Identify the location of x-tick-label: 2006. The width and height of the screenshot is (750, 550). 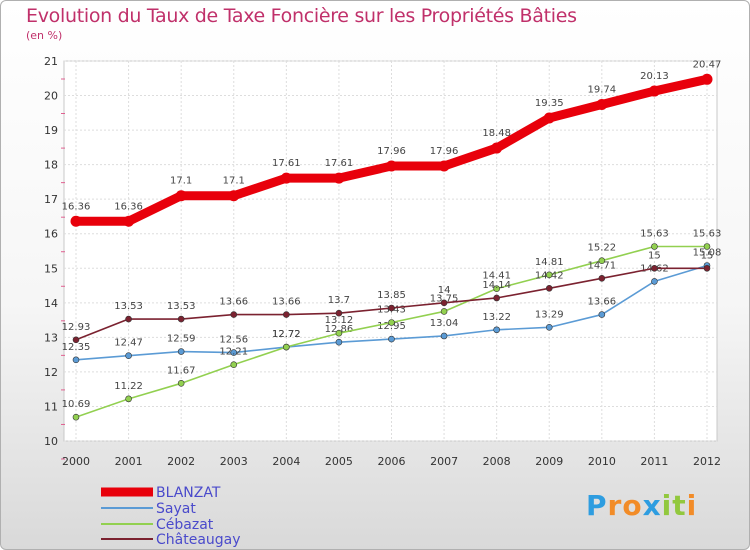
(392, 461).